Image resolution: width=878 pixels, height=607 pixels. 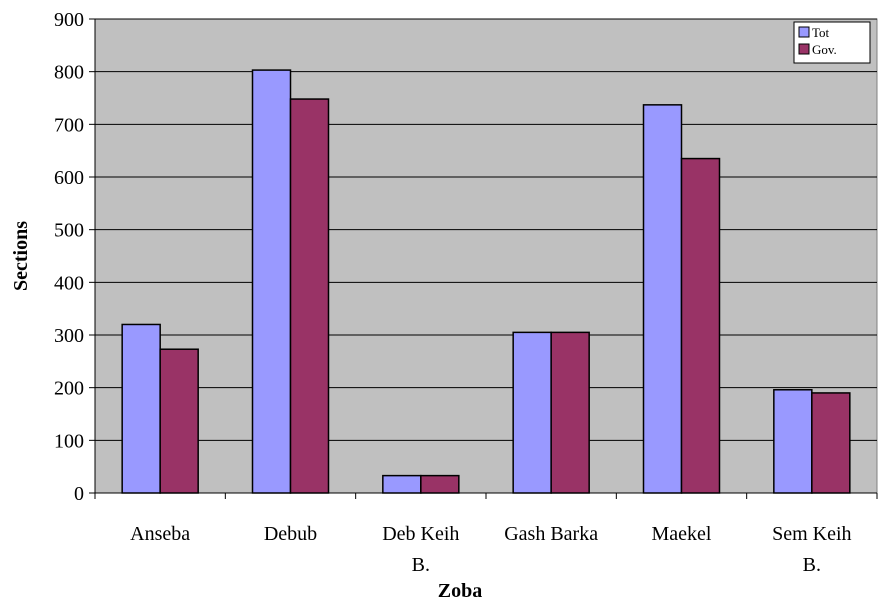 I want to click on legend-swatch-gov, so click(x=804, y=49).